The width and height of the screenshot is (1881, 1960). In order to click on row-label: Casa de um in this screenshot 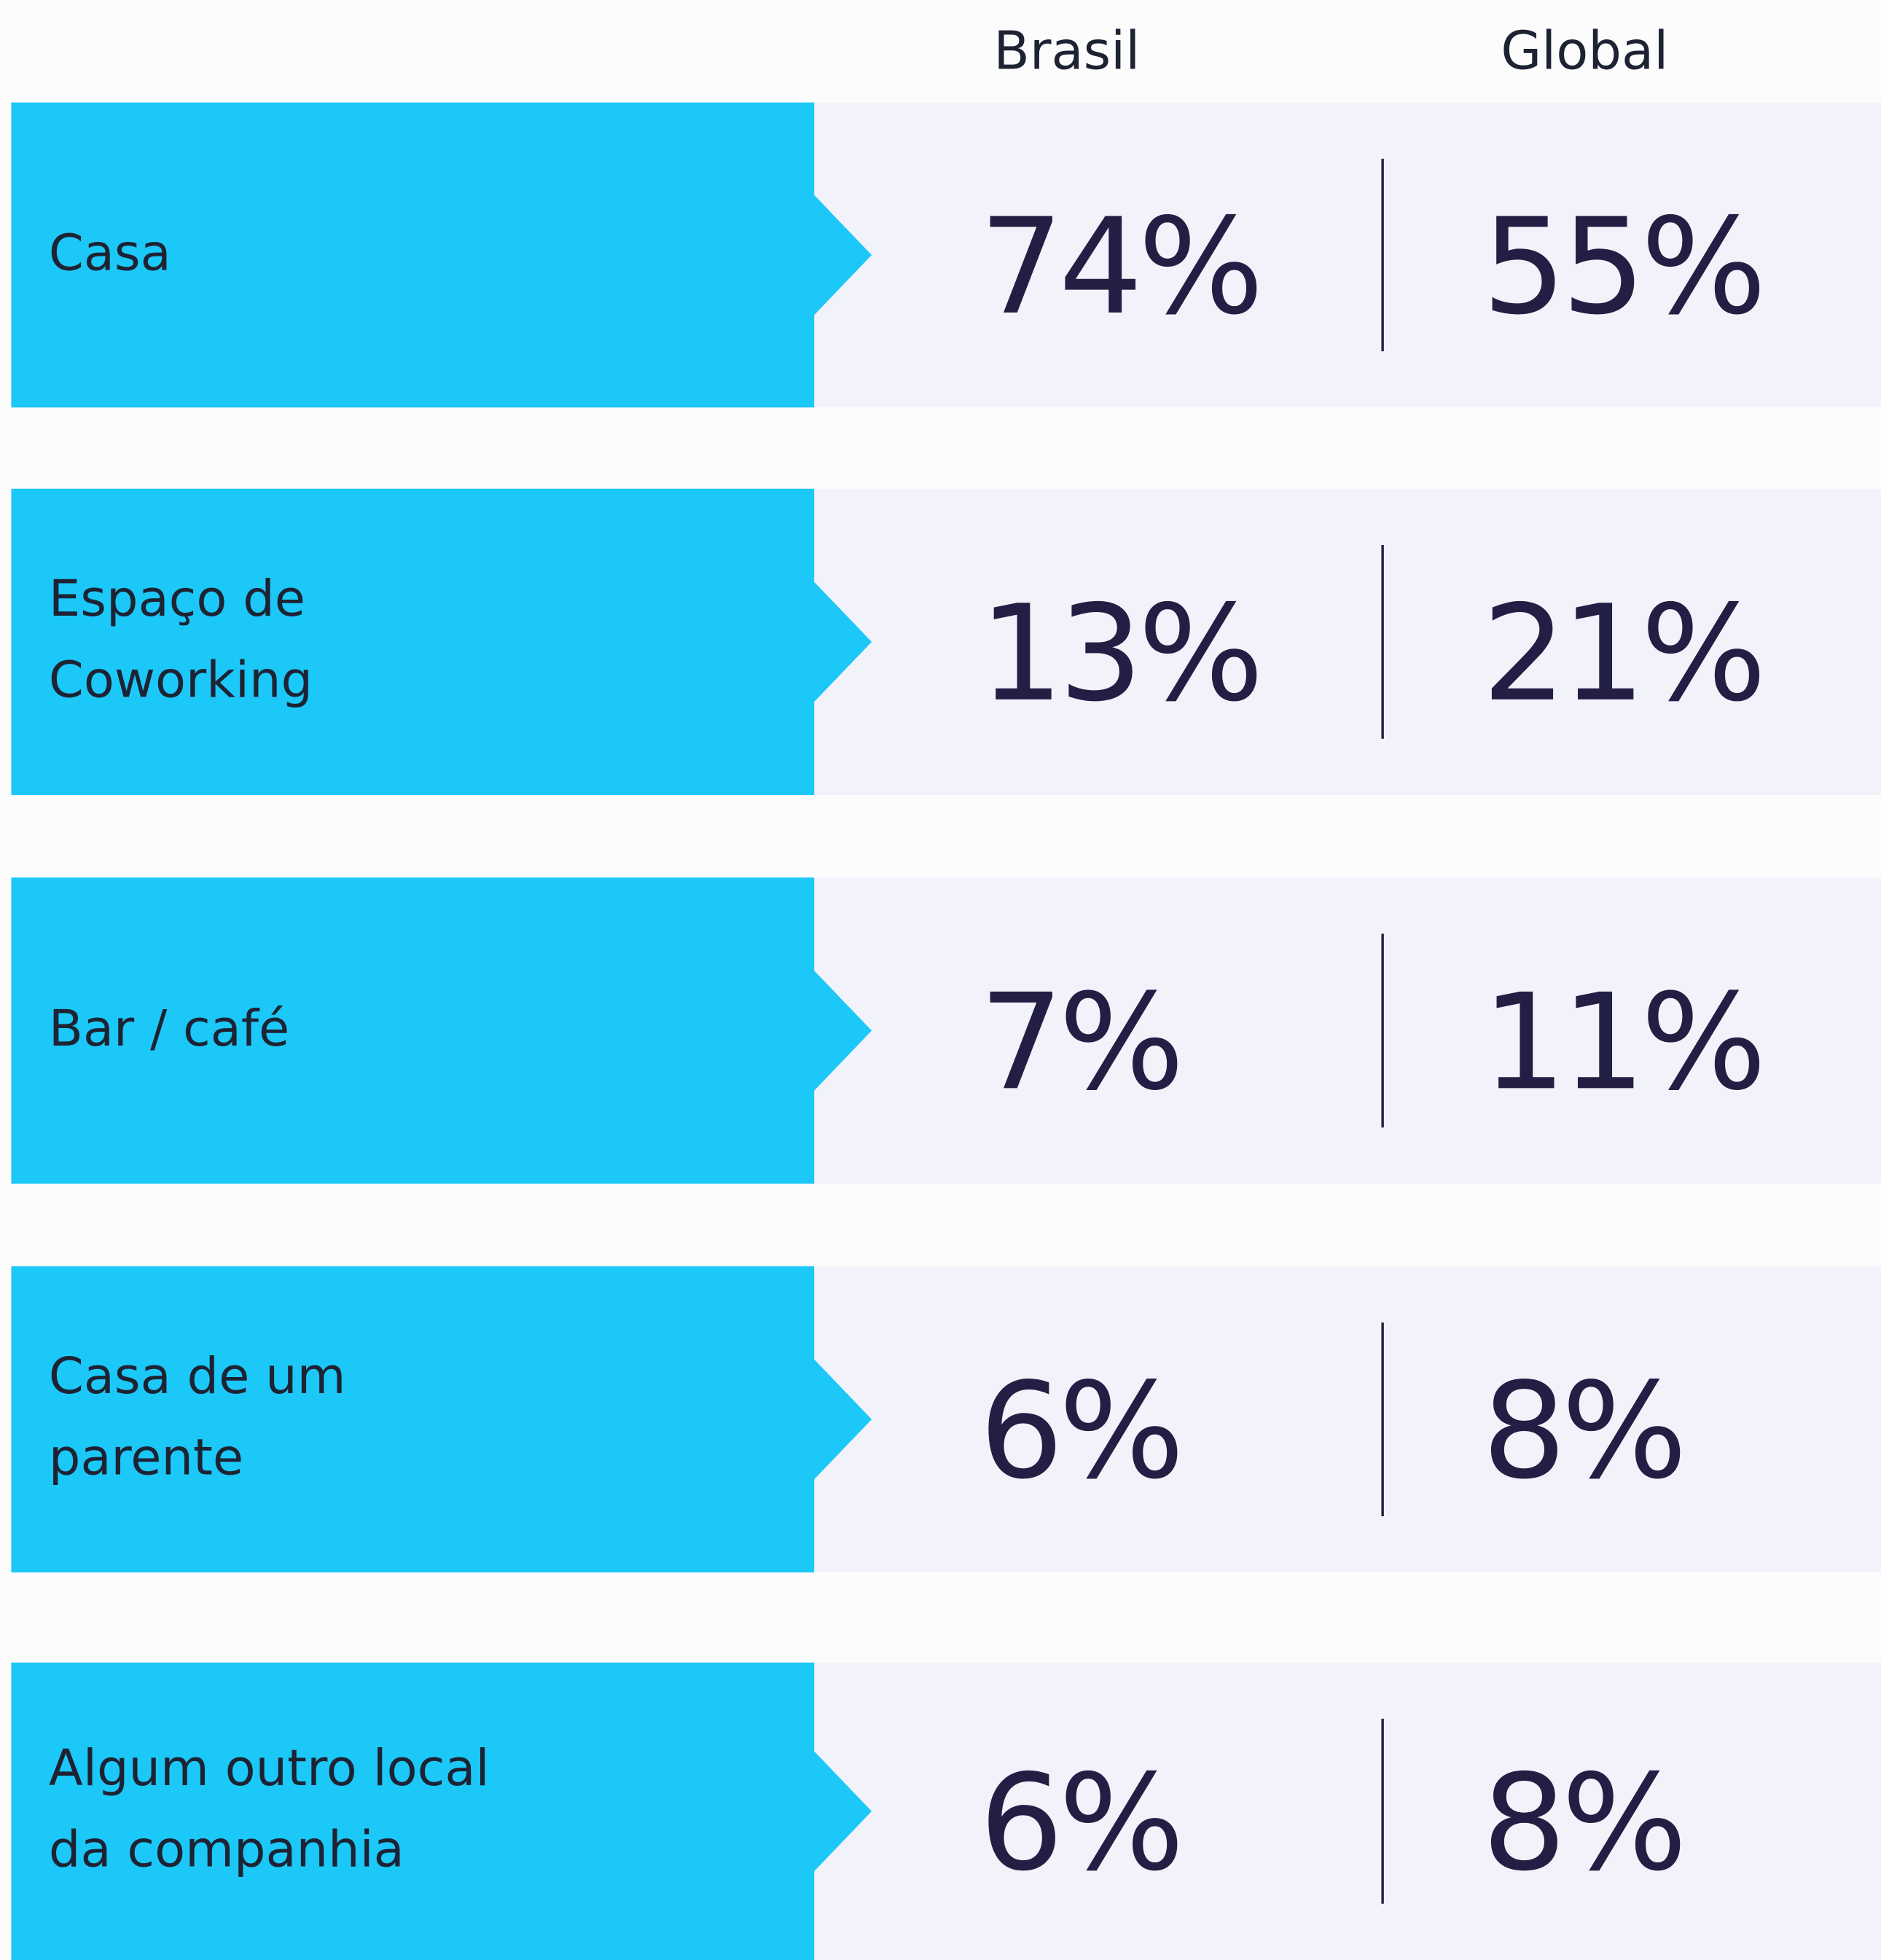, I will do `click(197, 1376)`.